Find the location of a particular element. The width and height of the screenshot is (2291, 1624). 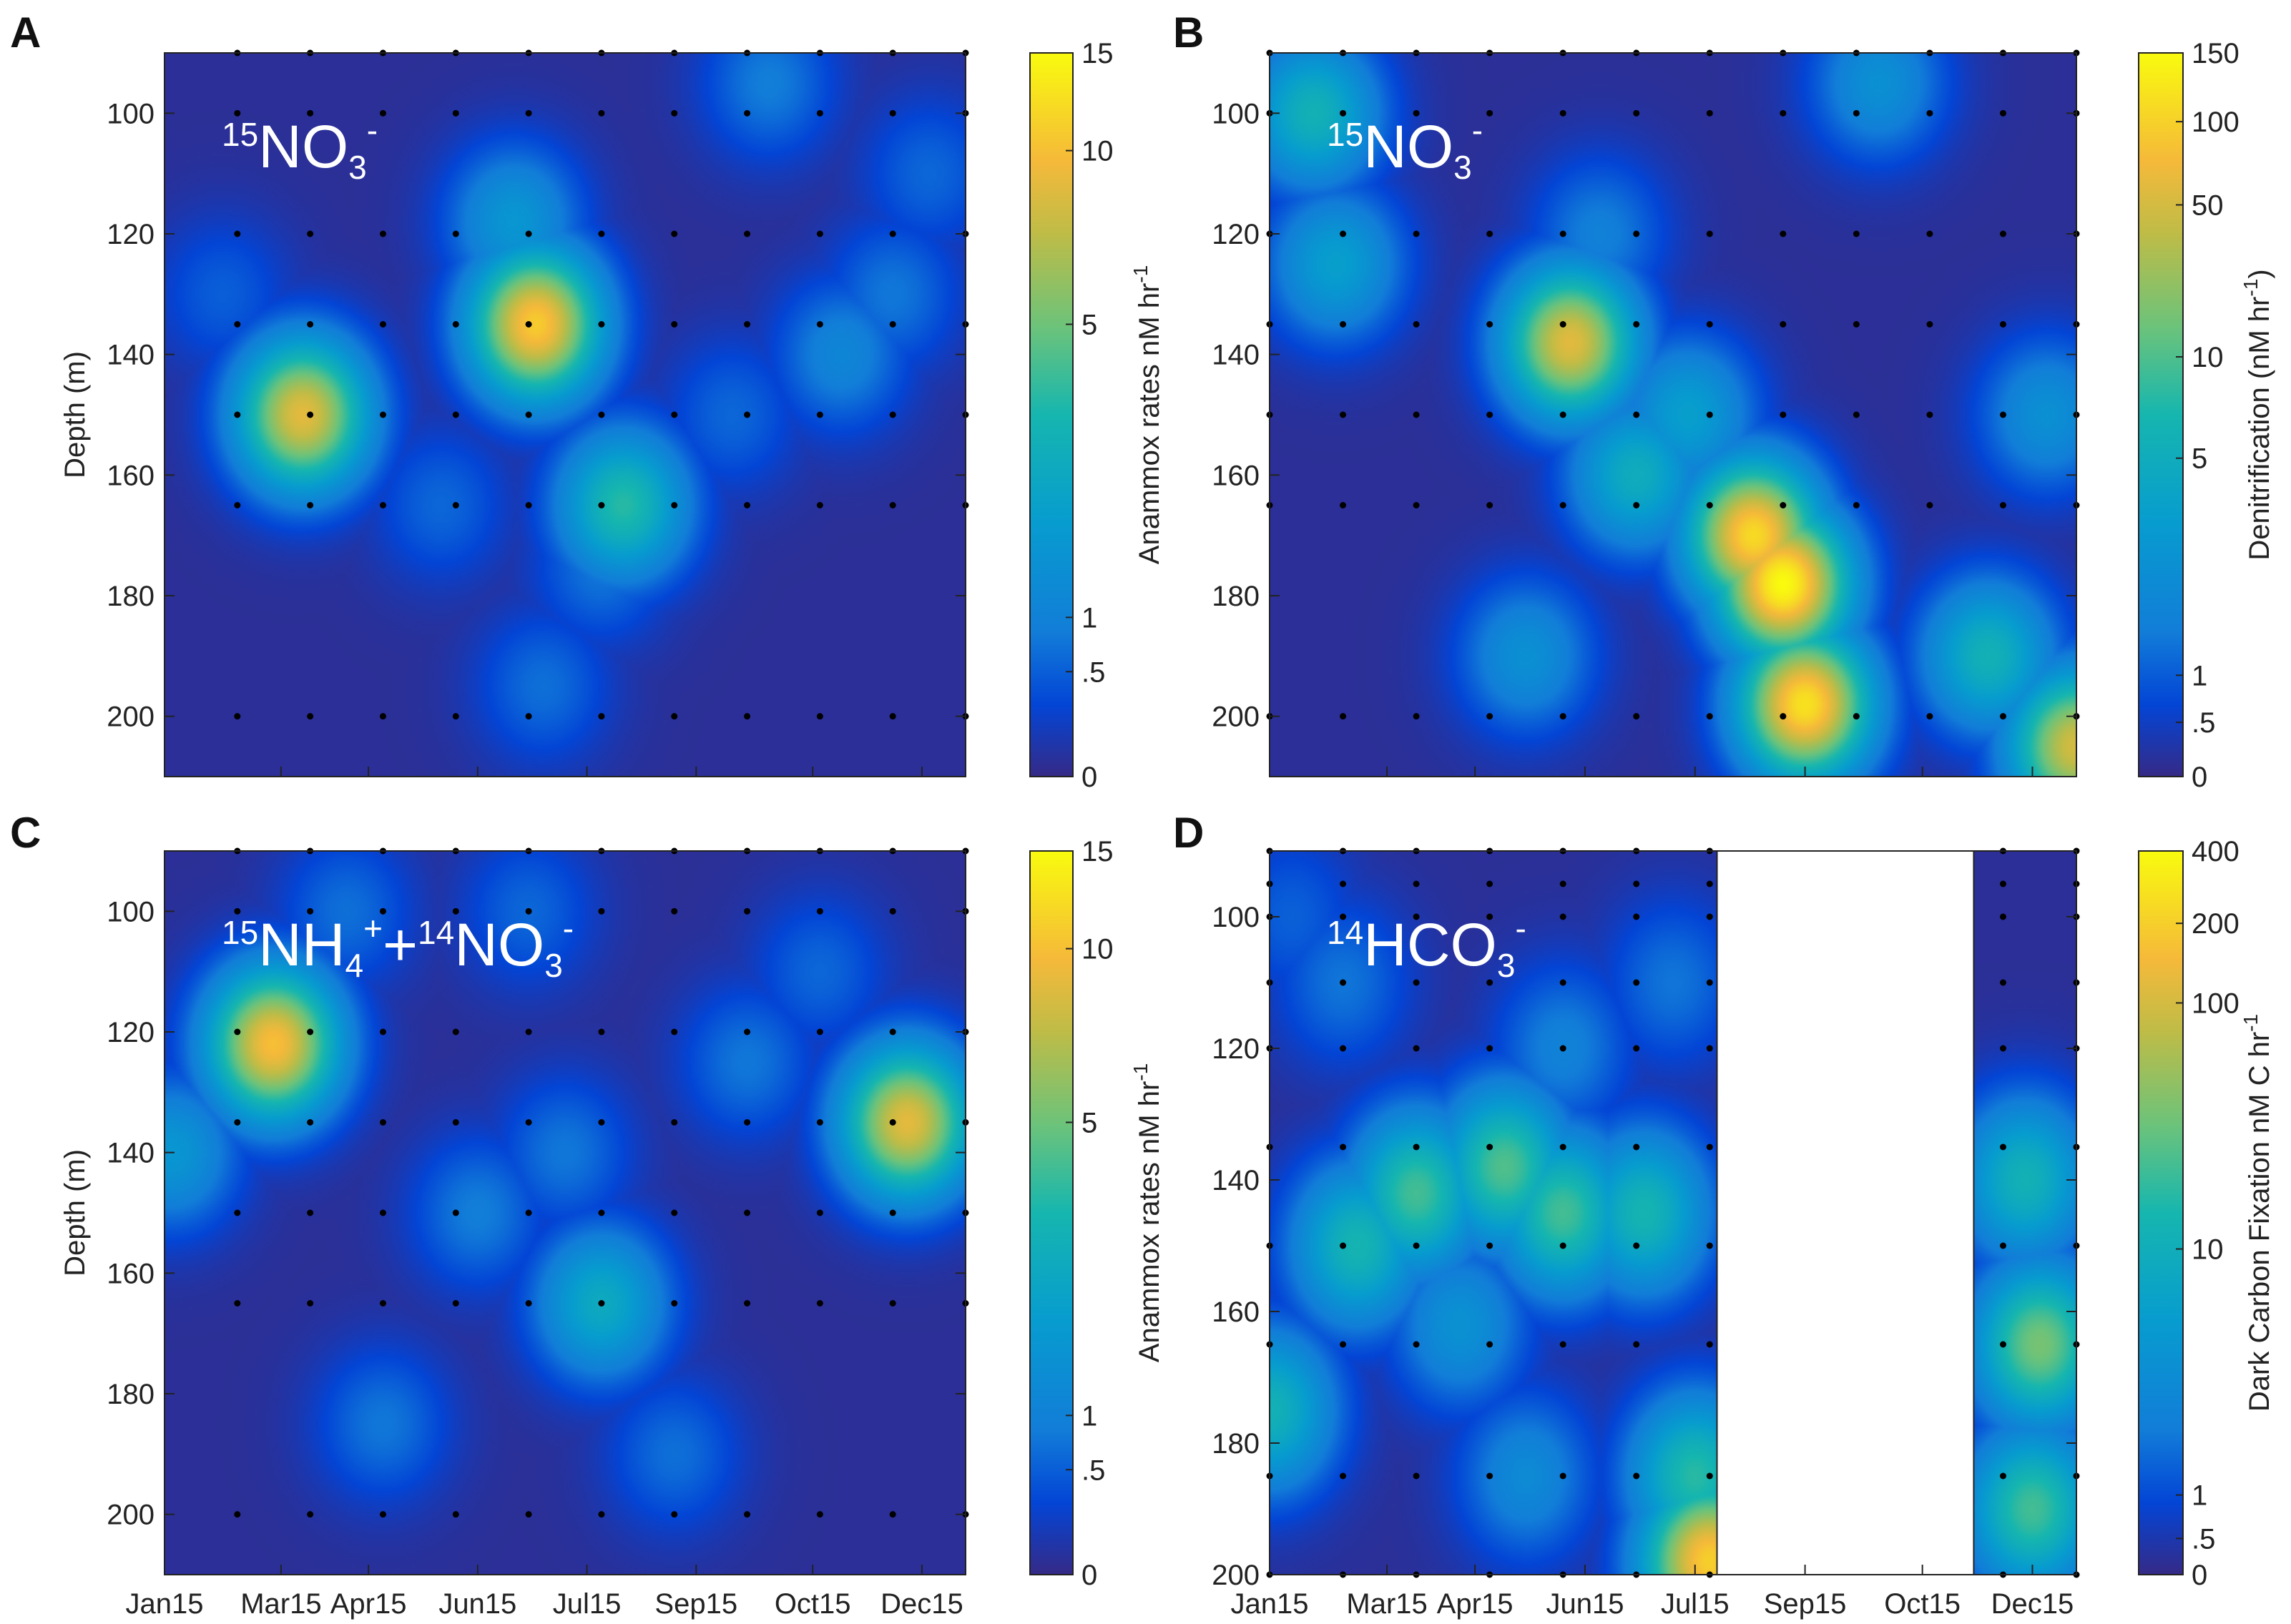

y-tick-label: 160 is located at coordinates (1236, 1312).